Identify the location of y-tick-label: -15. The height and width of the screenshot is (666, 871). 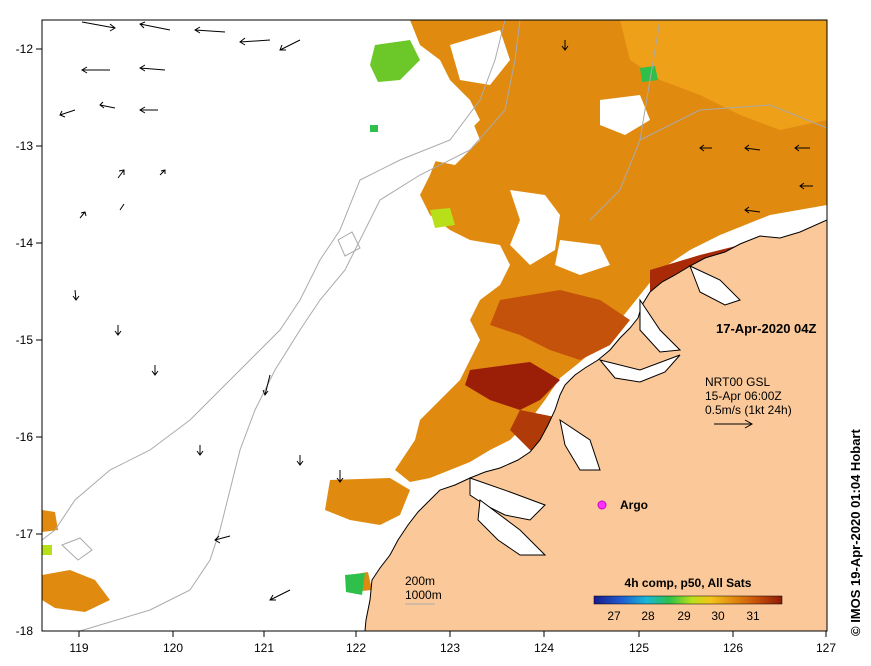
(25, 340).